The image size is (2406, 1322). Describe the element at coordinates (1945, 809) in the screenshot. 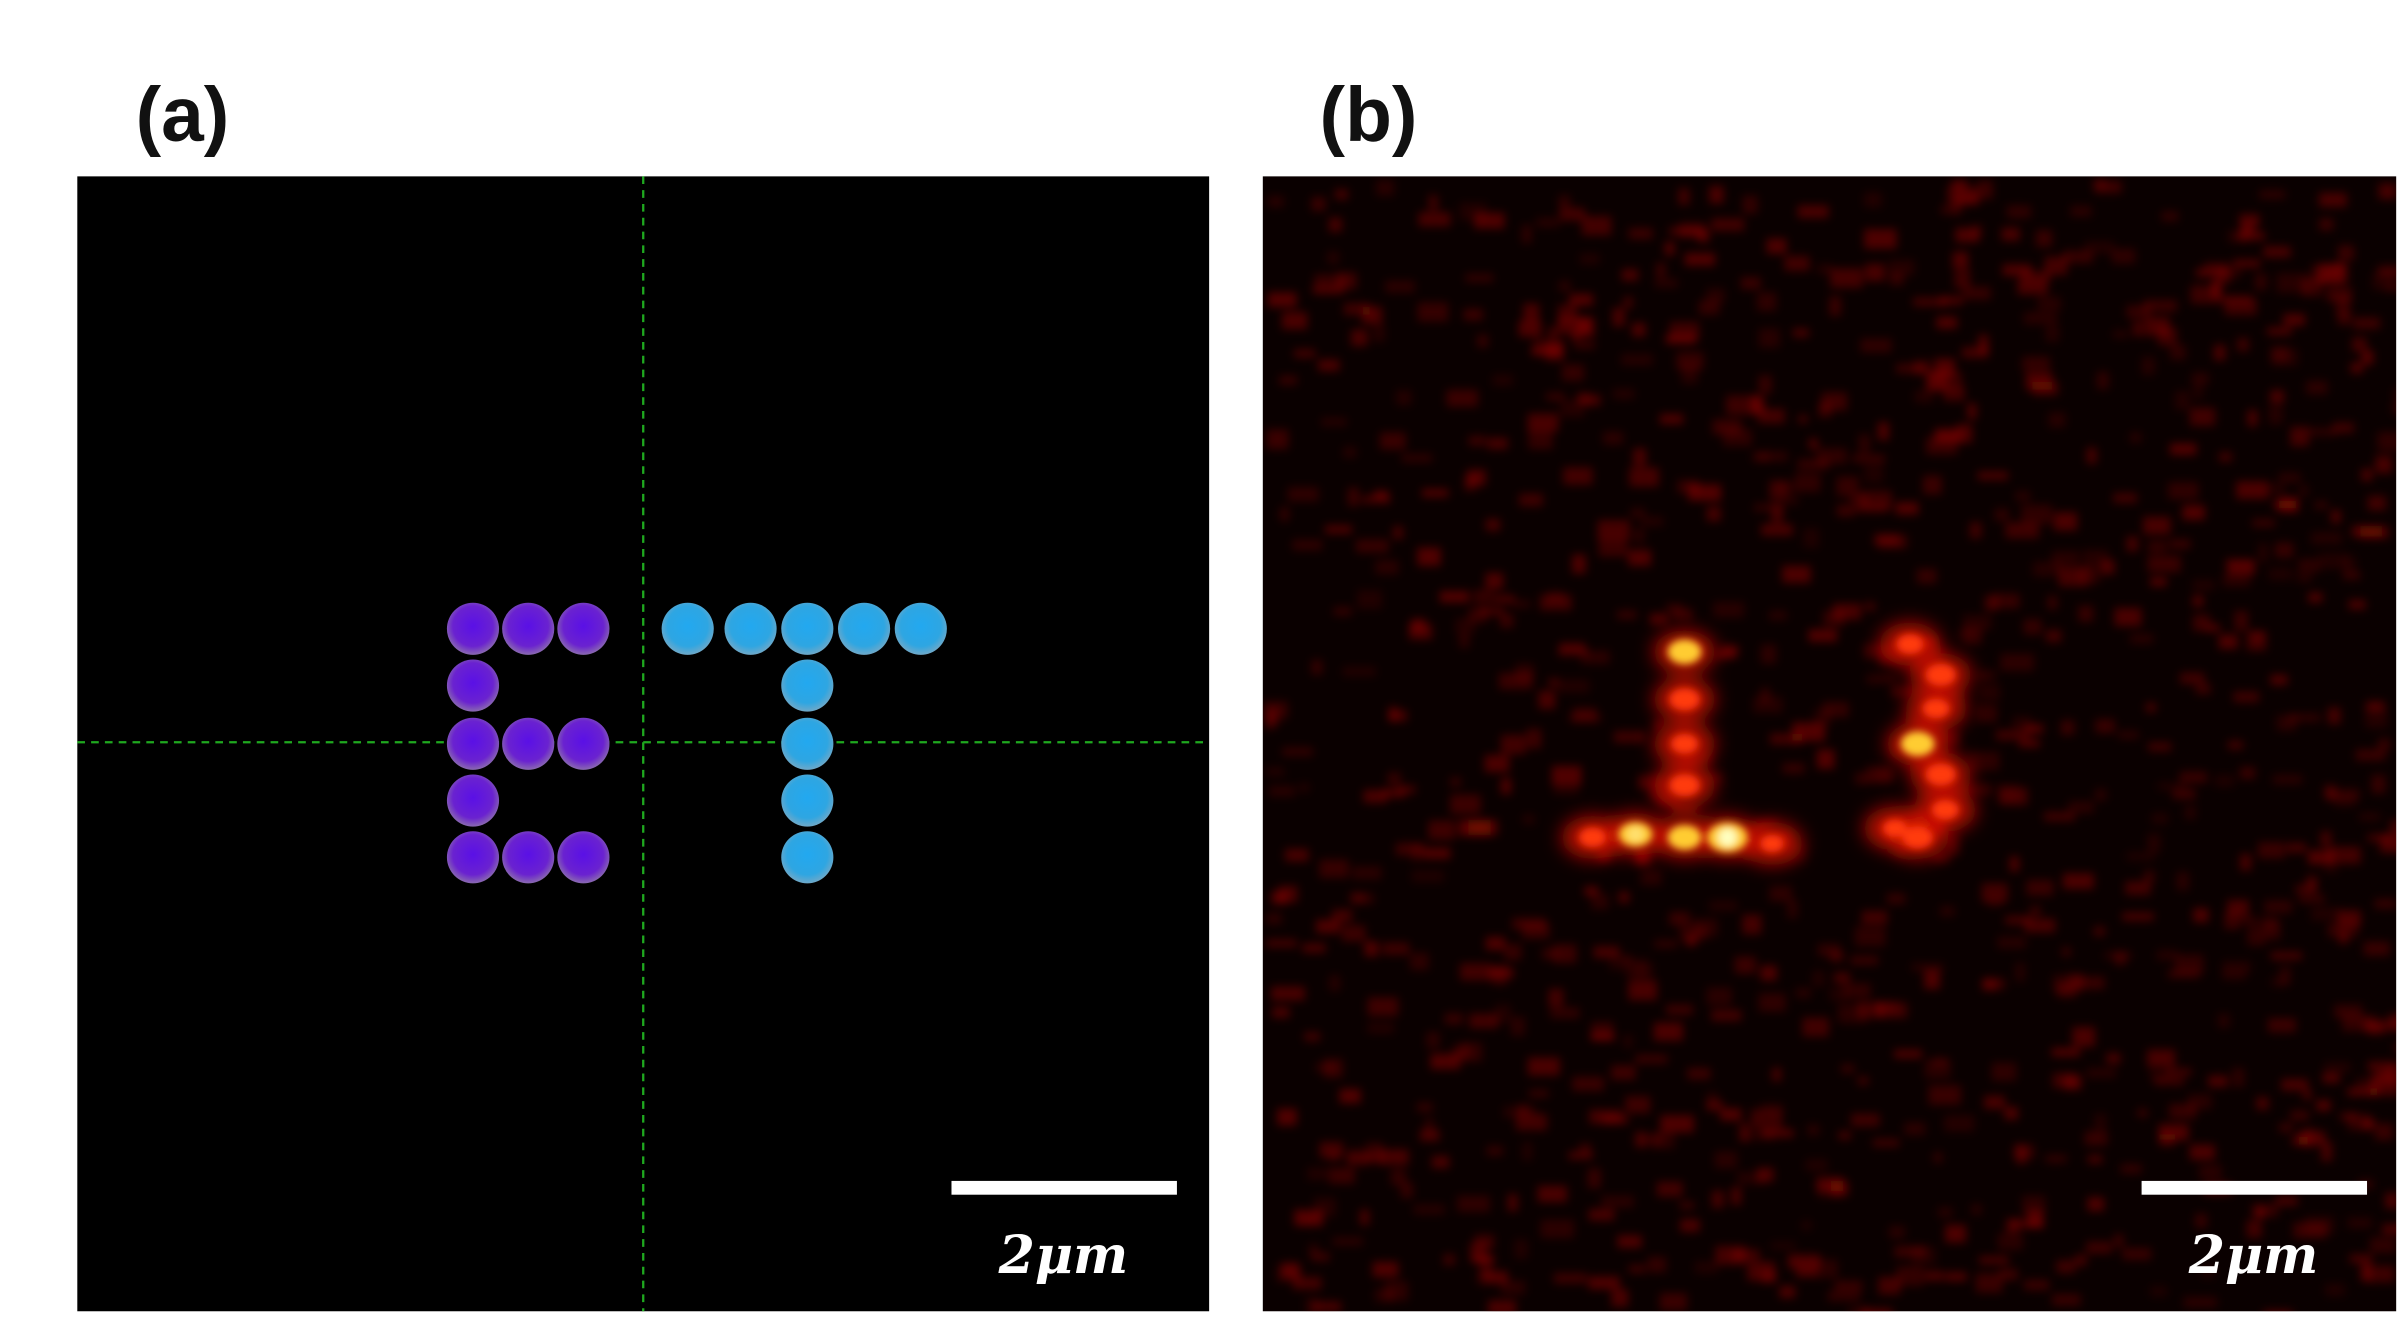

I see `glow-spot` at that location.